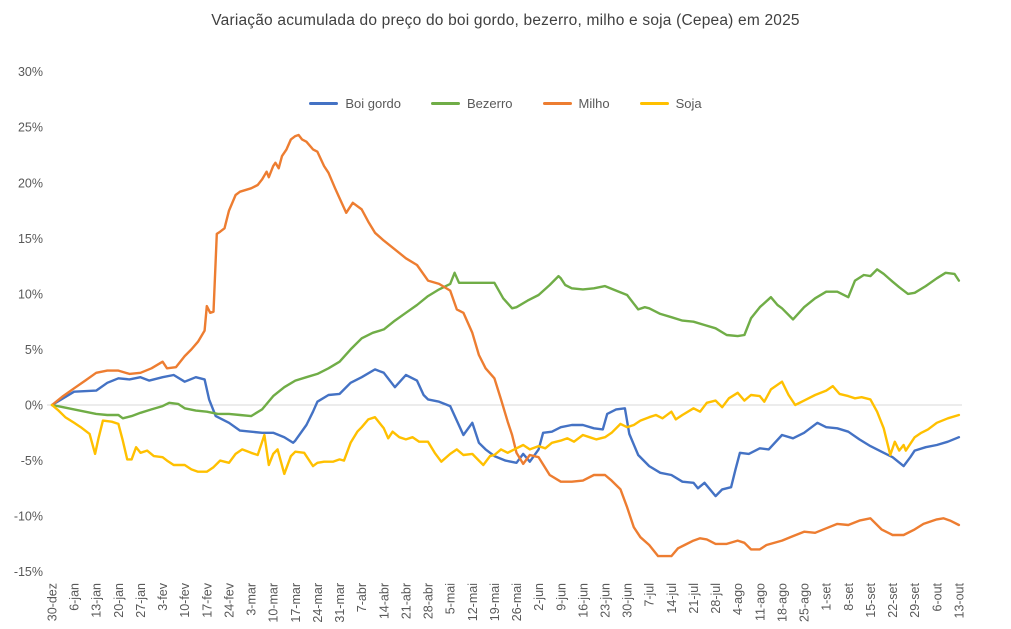 Image resolution: width=1011 pixels, height=629 pixels. I want to click on series-line-soja, so click(505, 428).